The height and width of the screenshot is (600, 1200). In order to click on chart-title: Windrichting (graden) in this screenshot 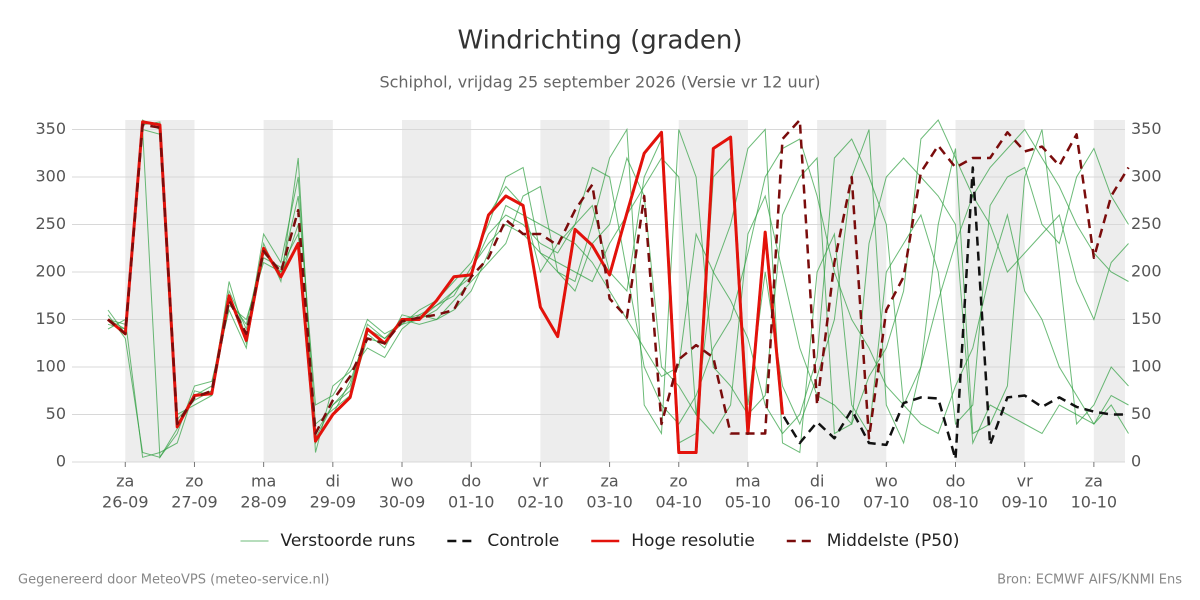, I will do `click(599, 41)`.